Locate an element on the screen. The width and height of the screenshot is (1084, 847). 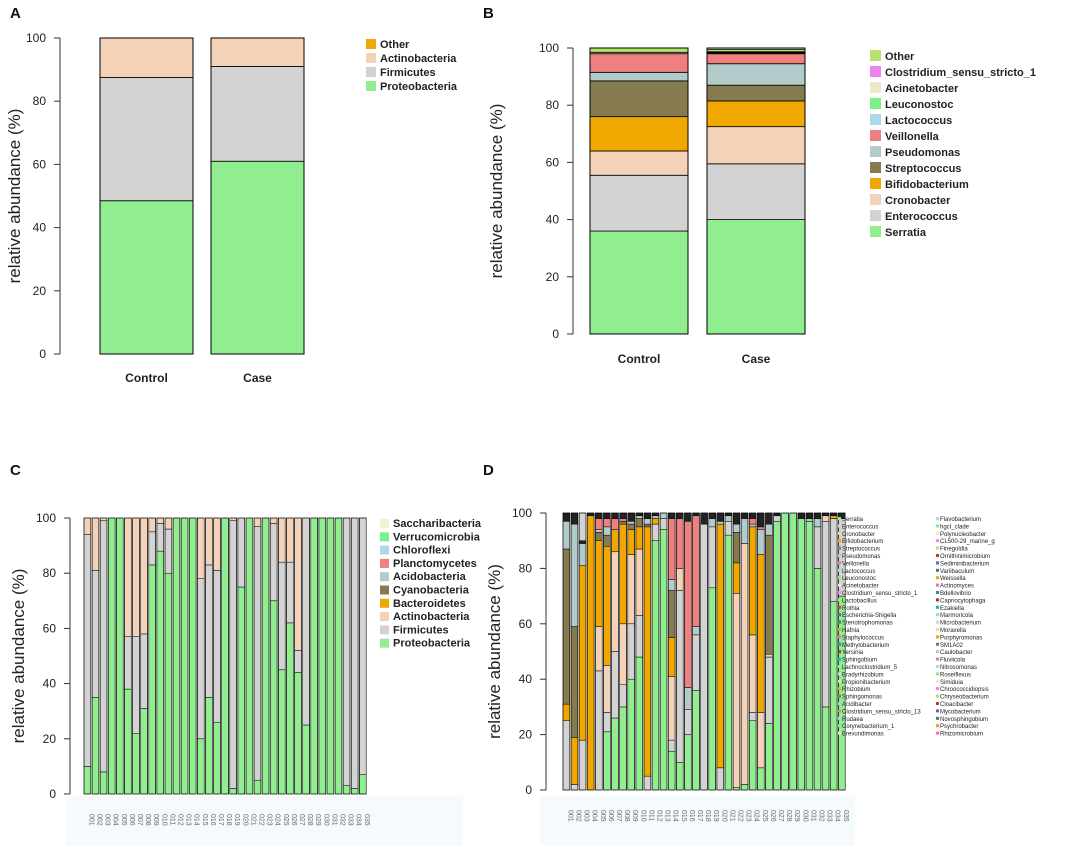
legend-label-caulobacter: Caulobacter is located at coordinates (956, 653).